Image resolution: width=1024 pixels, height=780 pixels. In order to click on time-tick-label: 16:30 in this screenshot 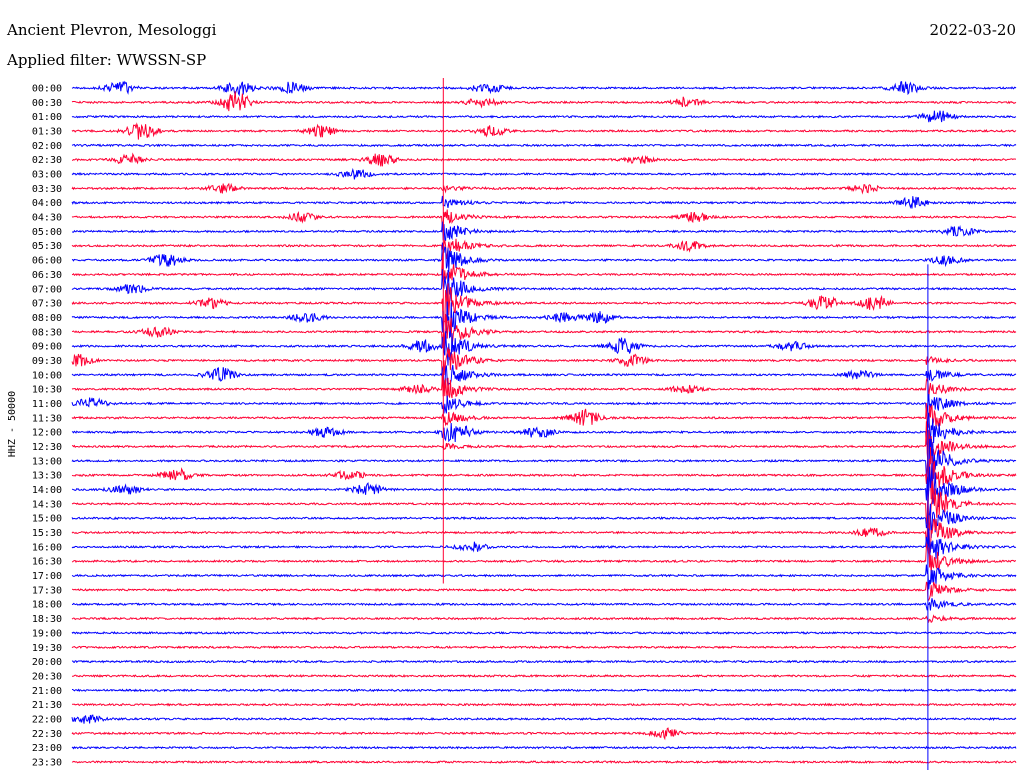, I will do `click(47, 562)`.